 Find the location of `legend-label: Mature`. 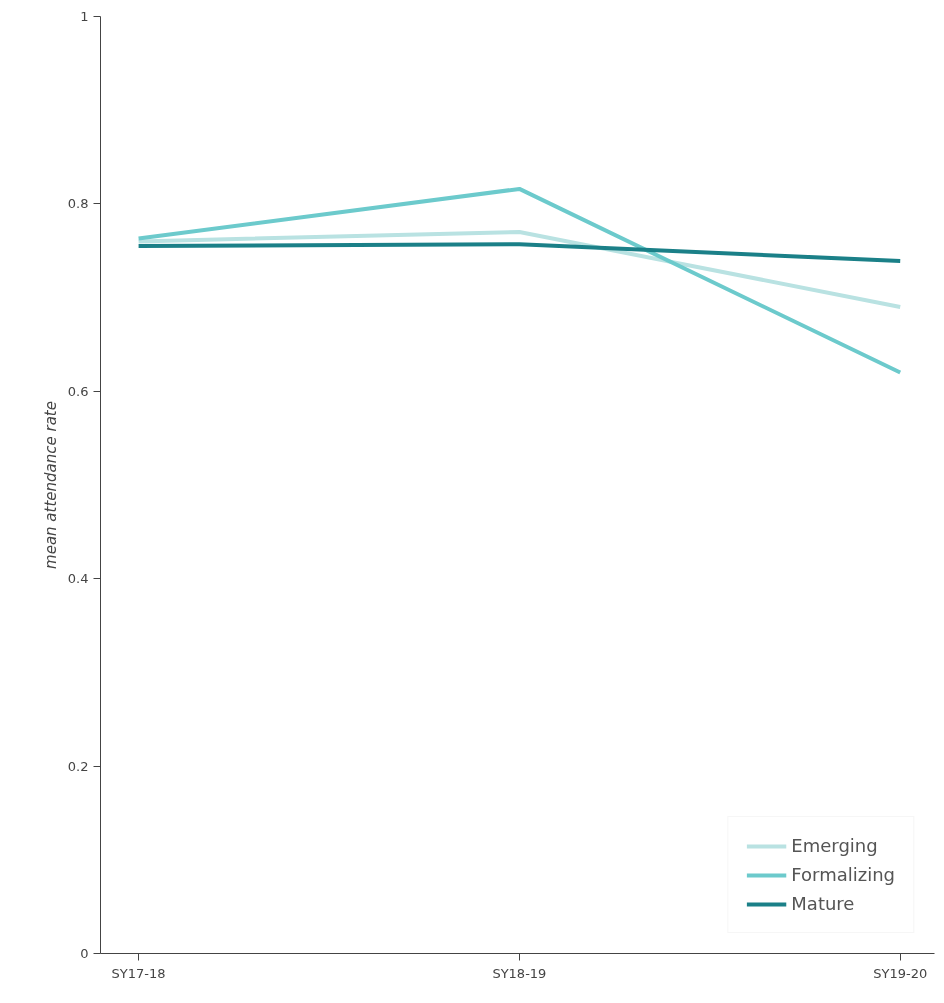

legend-label: Mature is located at coordinates (823, 903).